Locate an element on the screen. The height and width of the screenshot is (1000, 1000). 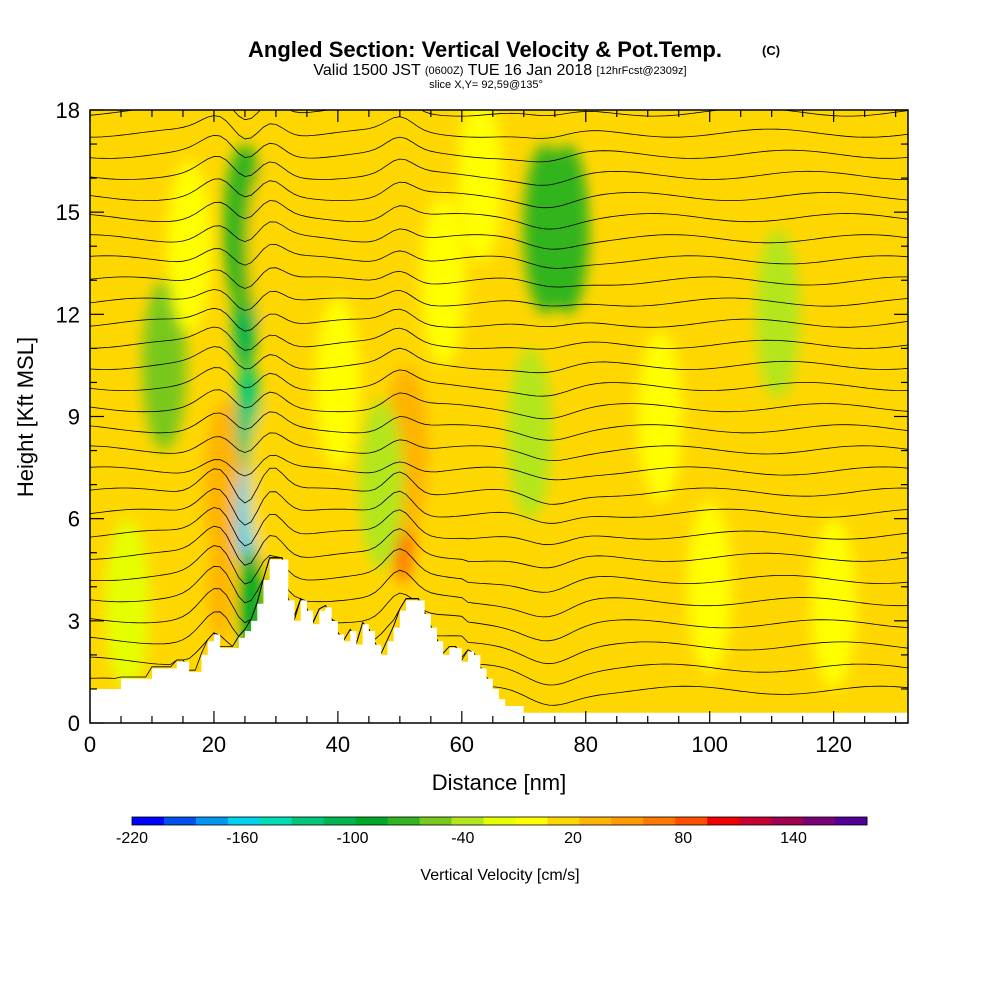
subtitle-valid: Valid 1500 JST is located at coordinates (367, 70).